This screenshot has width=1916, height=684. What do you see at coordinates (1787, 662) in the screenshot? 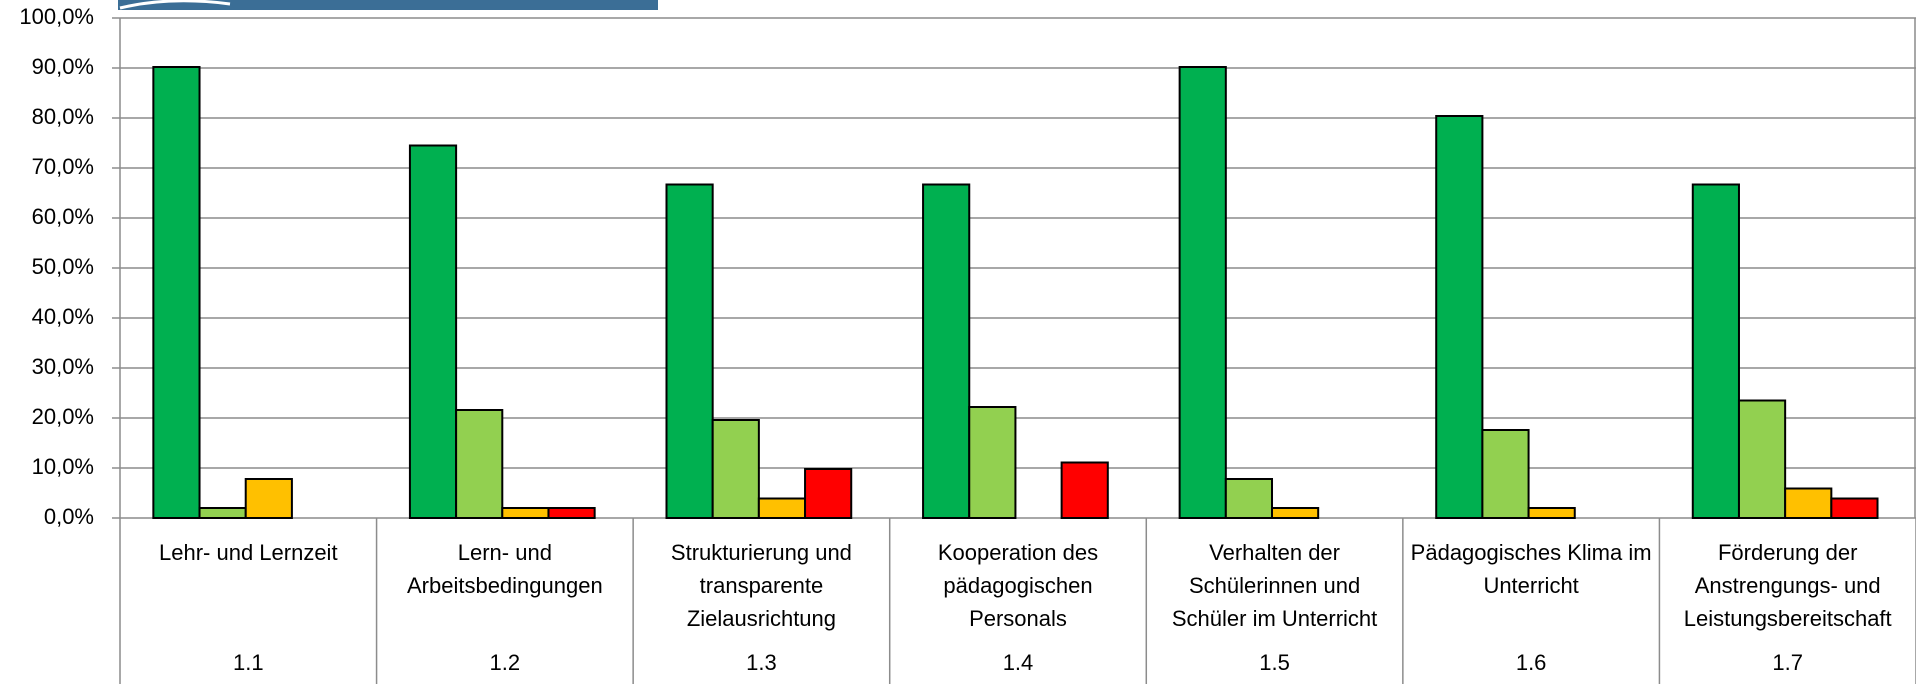
I see `category-code: 1.7` at bounding box center [1787, 662].